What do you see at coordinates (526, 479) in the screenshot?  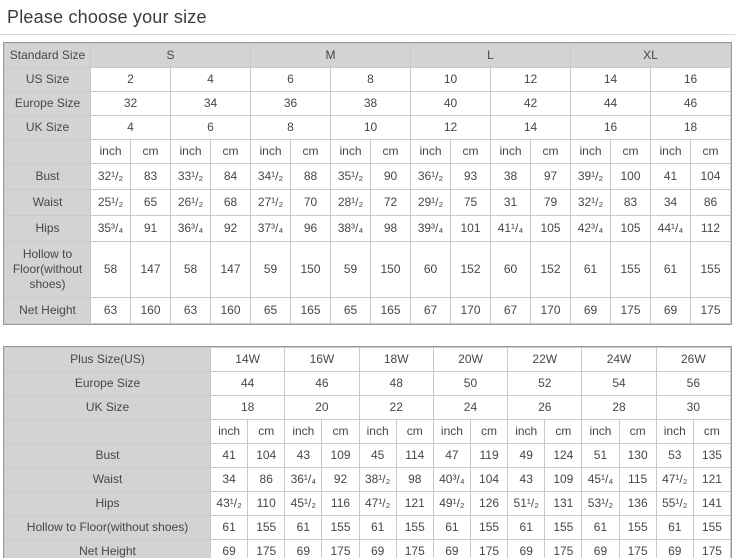 I see `value-cell: 43` at bounding box center [526, 479].